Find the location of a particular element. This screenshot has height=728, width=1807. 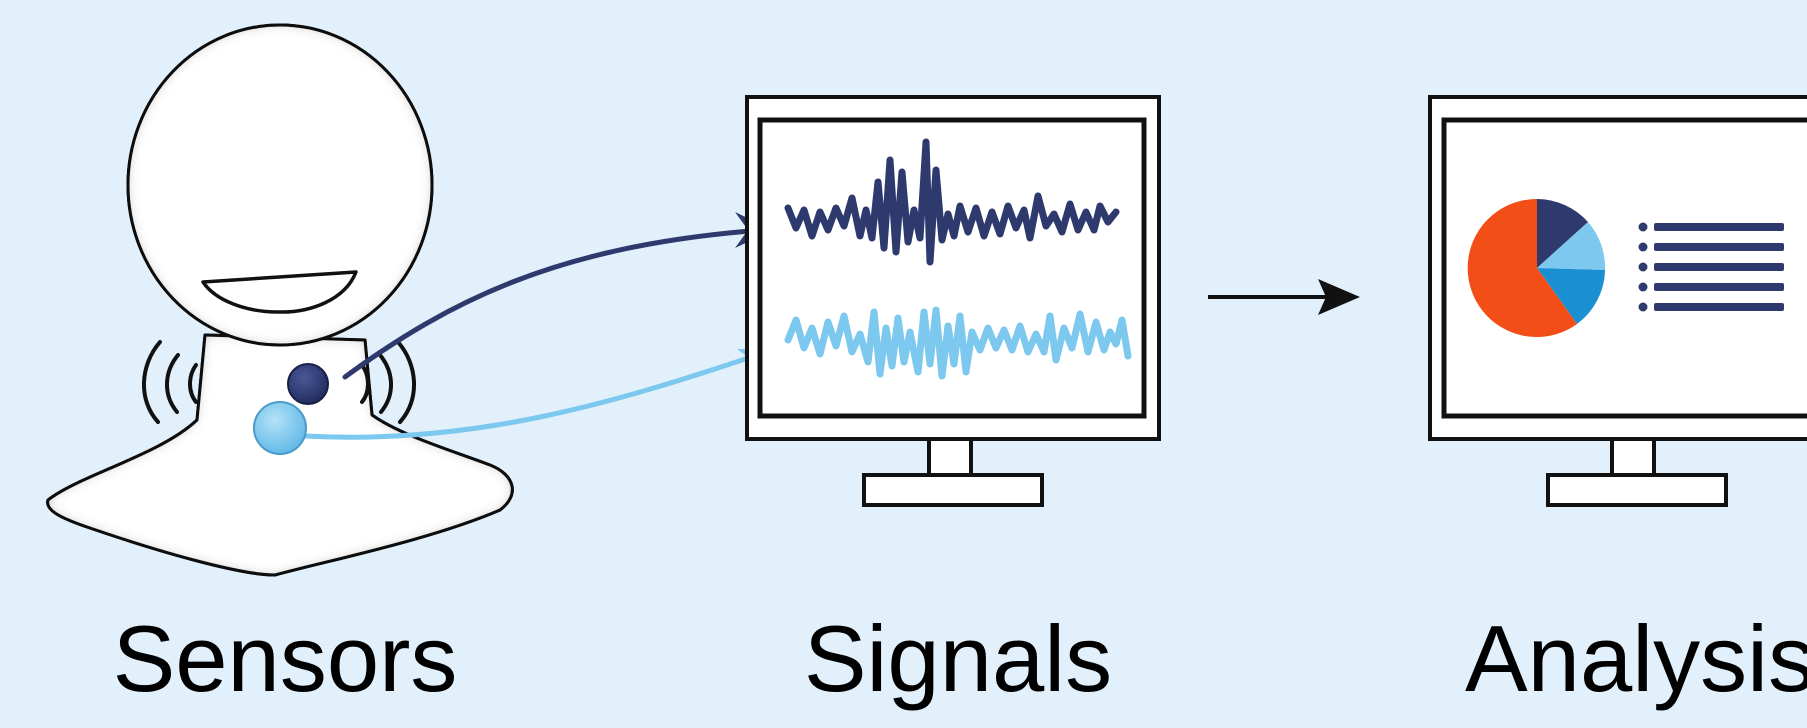

analysis-monitor-icon is located at coordinates (1617, 301).